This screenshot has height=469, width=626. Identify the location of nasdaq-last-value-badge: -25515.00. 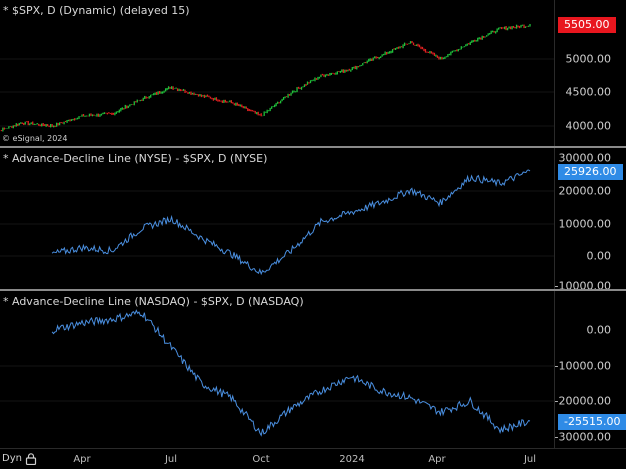
(592, 422).